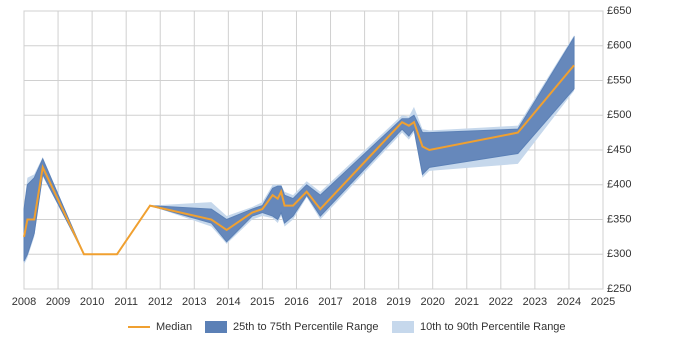 This screenshot has height=350, width=700. I want to click on x-tick-label: 2011, so click(126, 302).